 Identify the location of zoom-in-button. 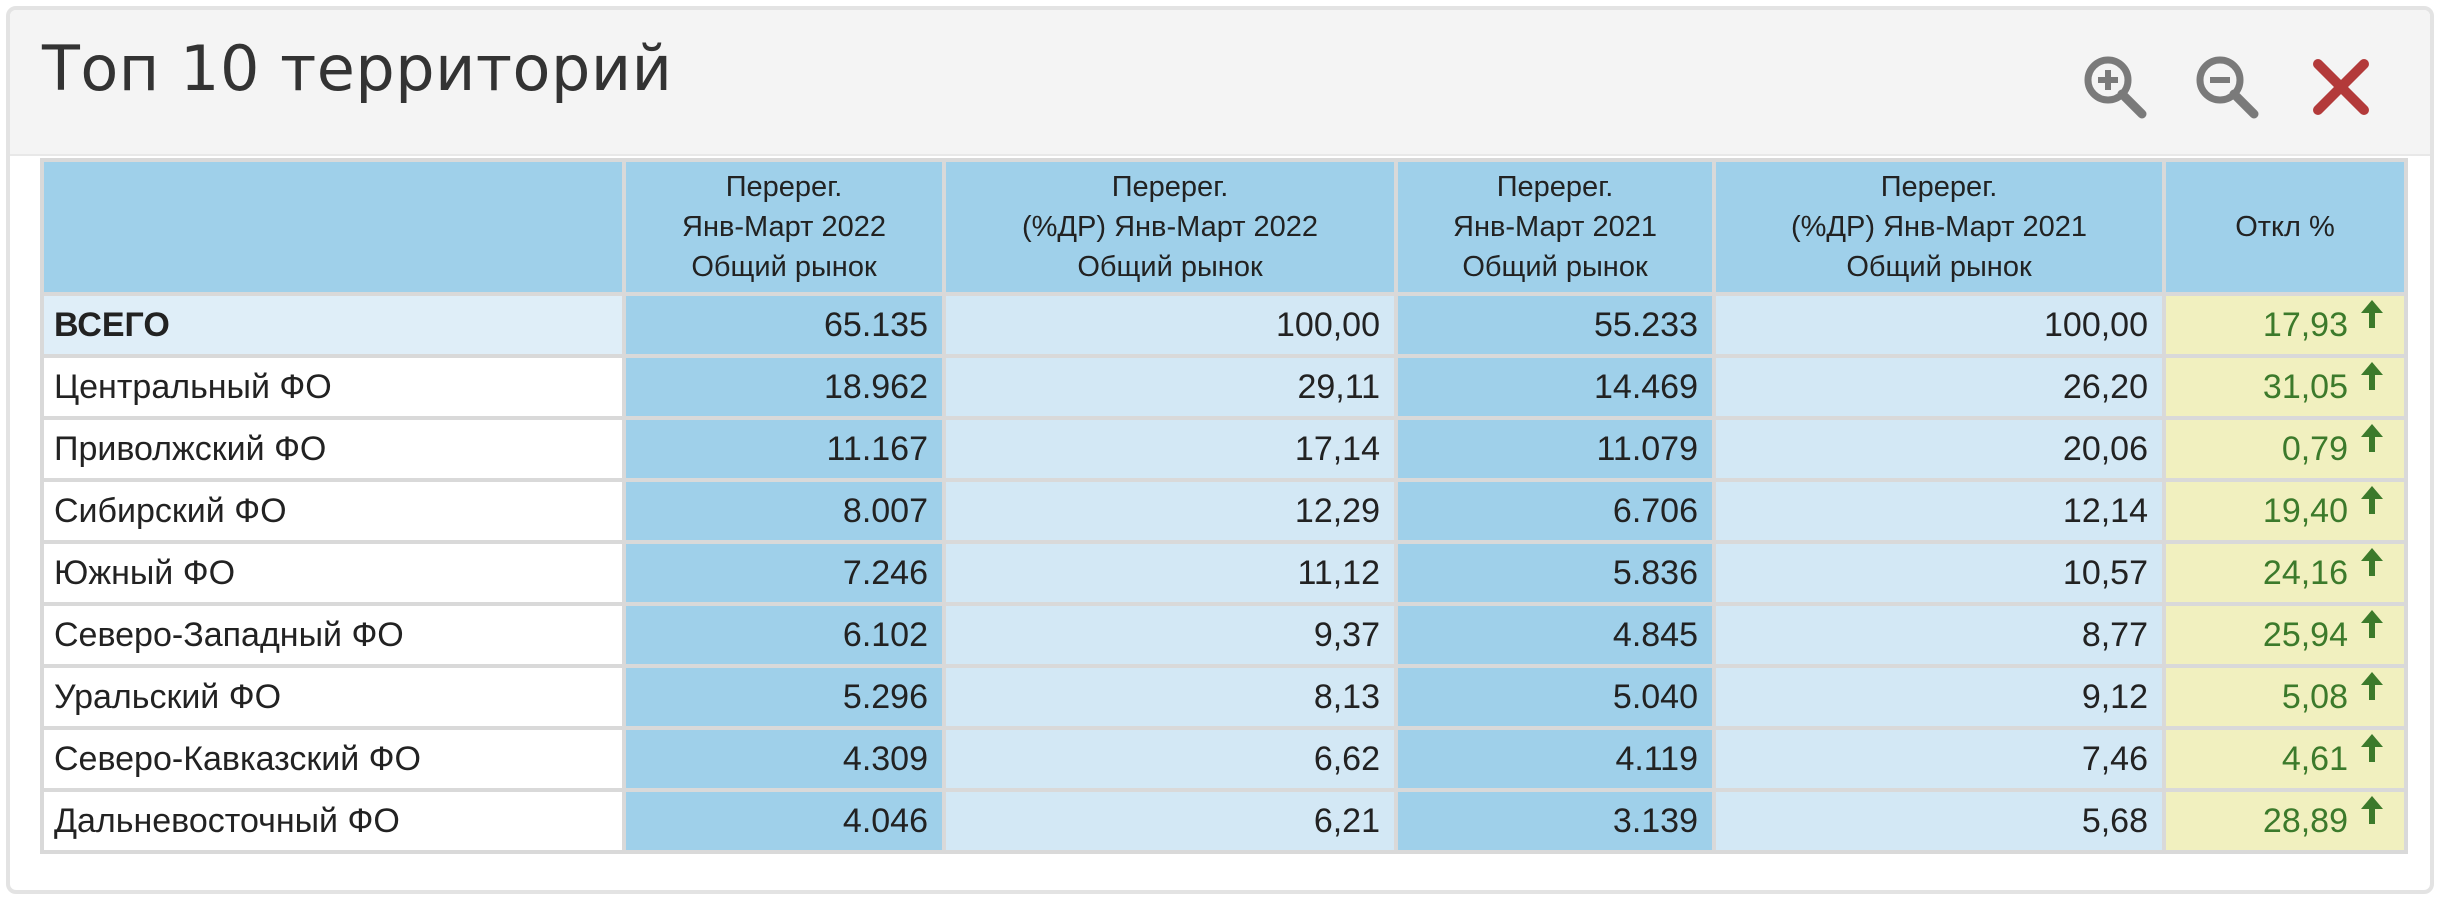
(2114, 86).